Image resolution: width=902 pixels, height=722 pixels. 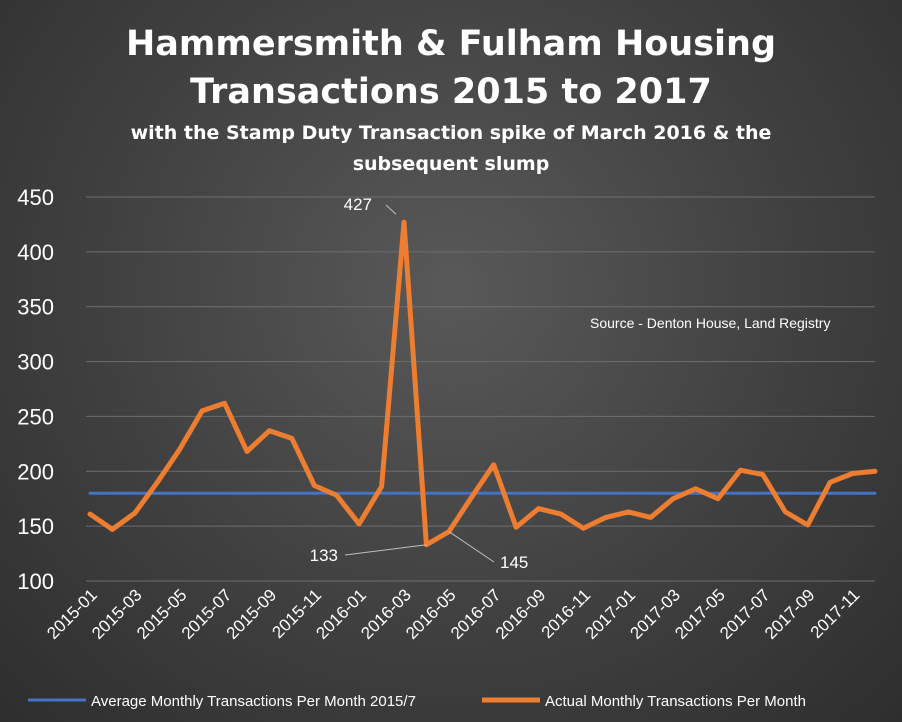 What do you see at coordinates (35, 362) in the screenshot?
I see `y-tick-label: 300` at bounding box center [35, 362].